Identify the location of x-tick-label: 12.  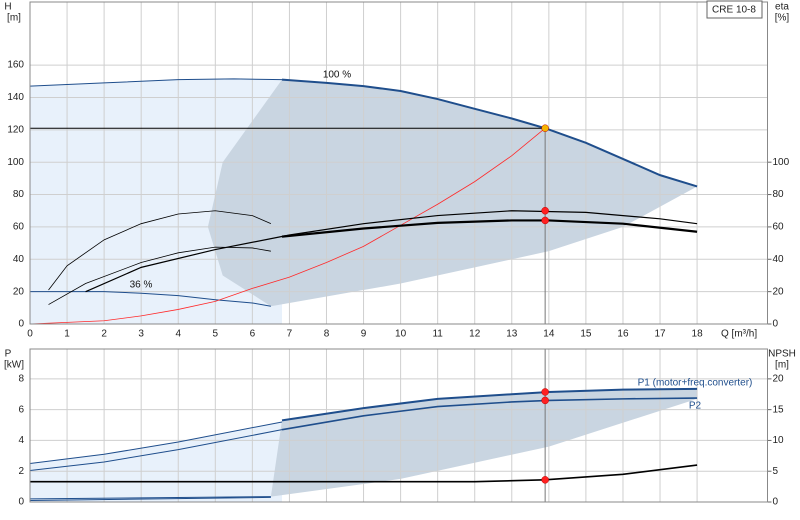
(475, 334).